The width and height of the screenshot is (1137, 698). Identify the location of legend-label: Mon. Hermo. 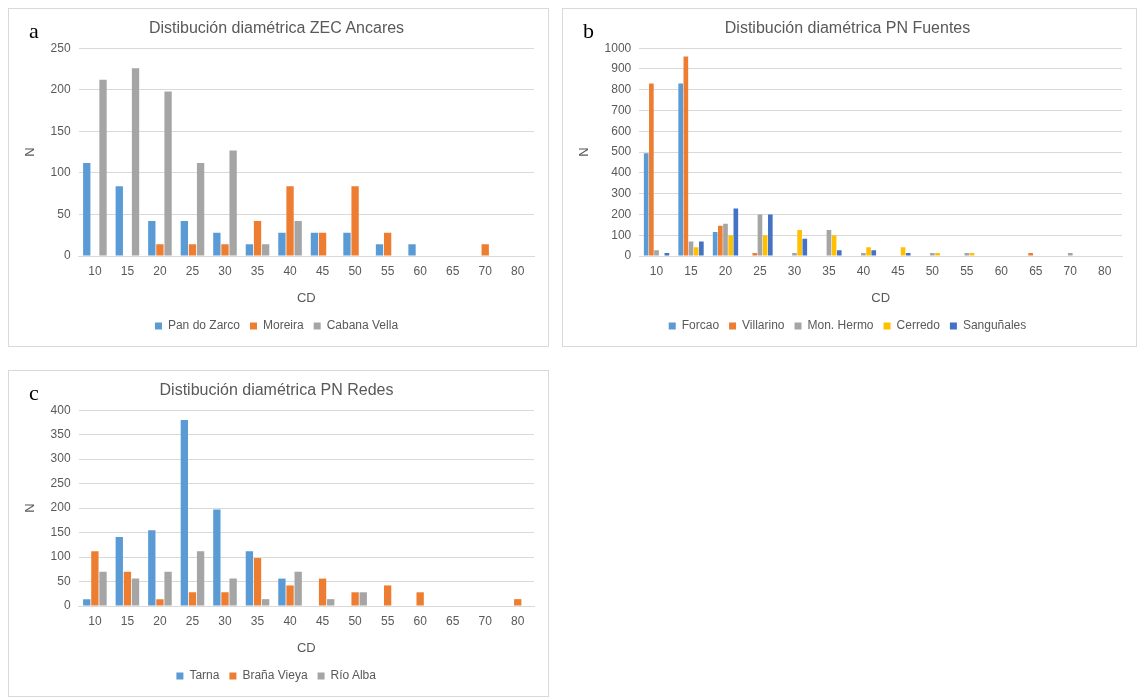
(840, 325).